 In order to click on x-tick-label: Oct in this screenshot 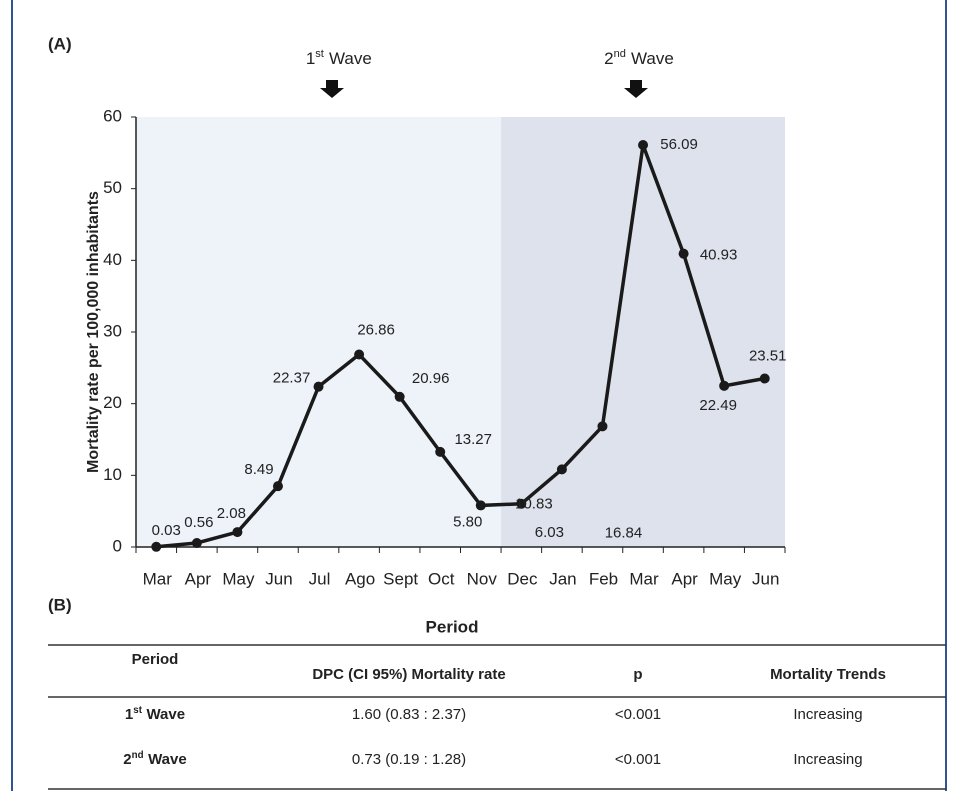, I will do `click(441, 578)`.